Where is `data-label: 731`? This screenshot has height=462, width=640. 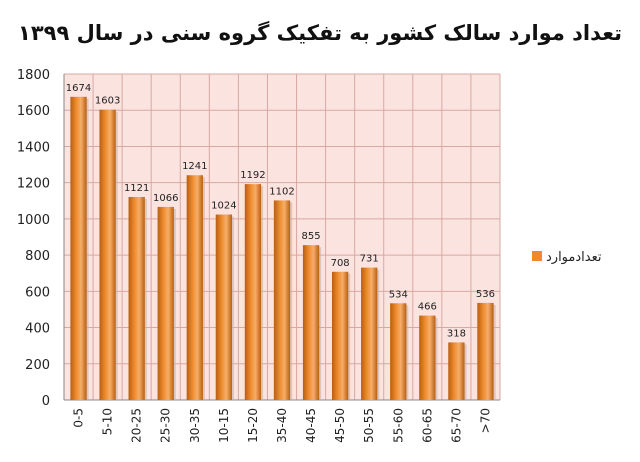 data-label: 731 is located at coordinates (369, 259).